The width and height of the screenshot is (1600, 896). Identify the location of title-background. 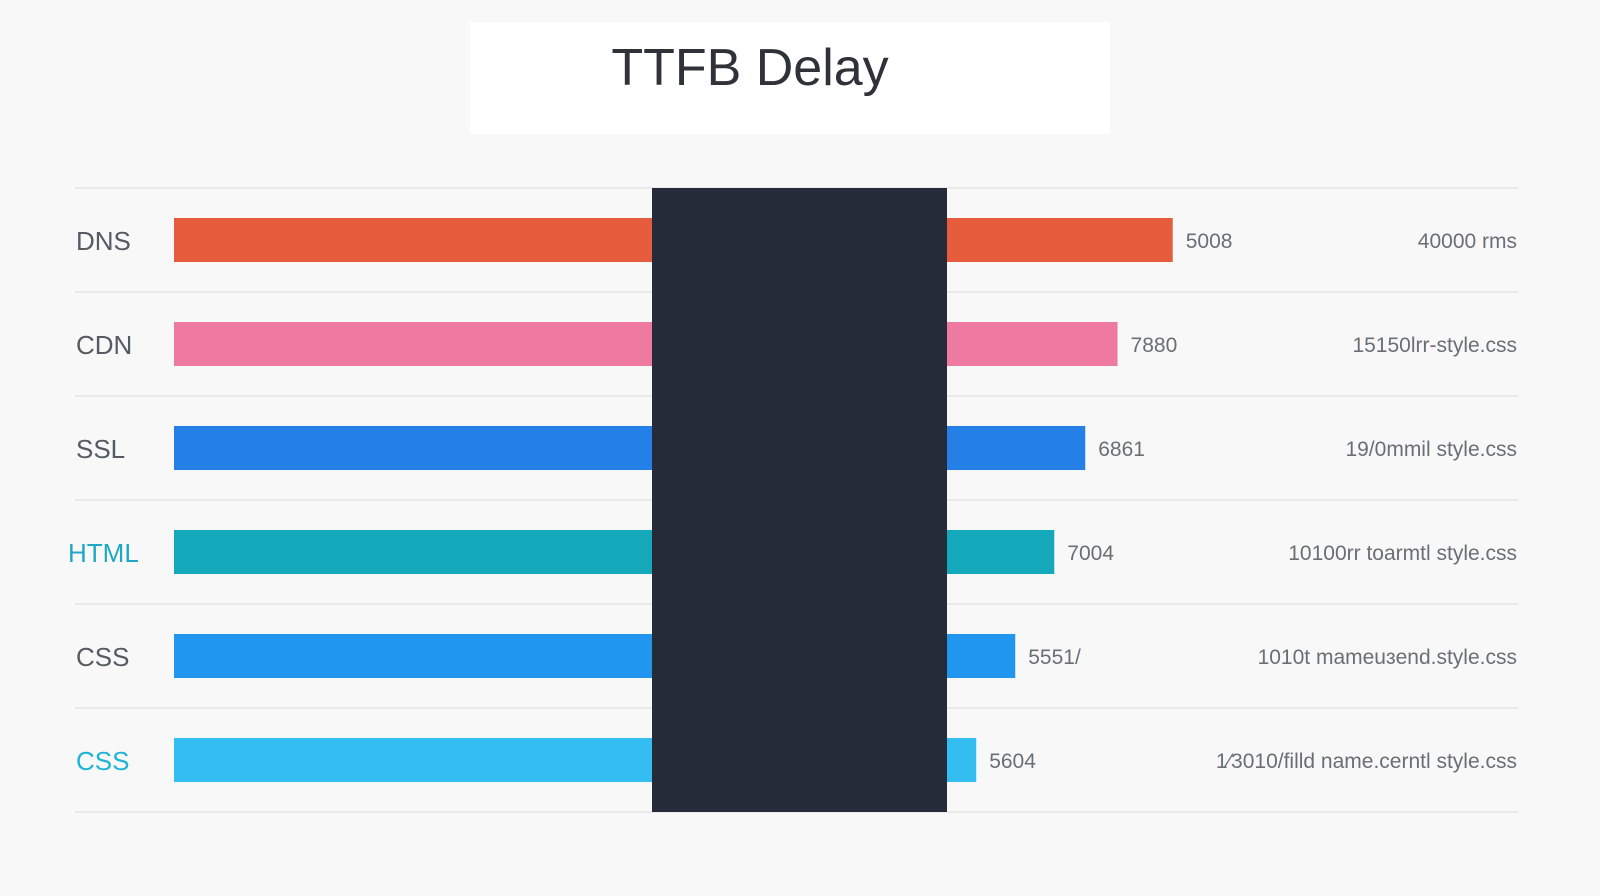
(790, 78).